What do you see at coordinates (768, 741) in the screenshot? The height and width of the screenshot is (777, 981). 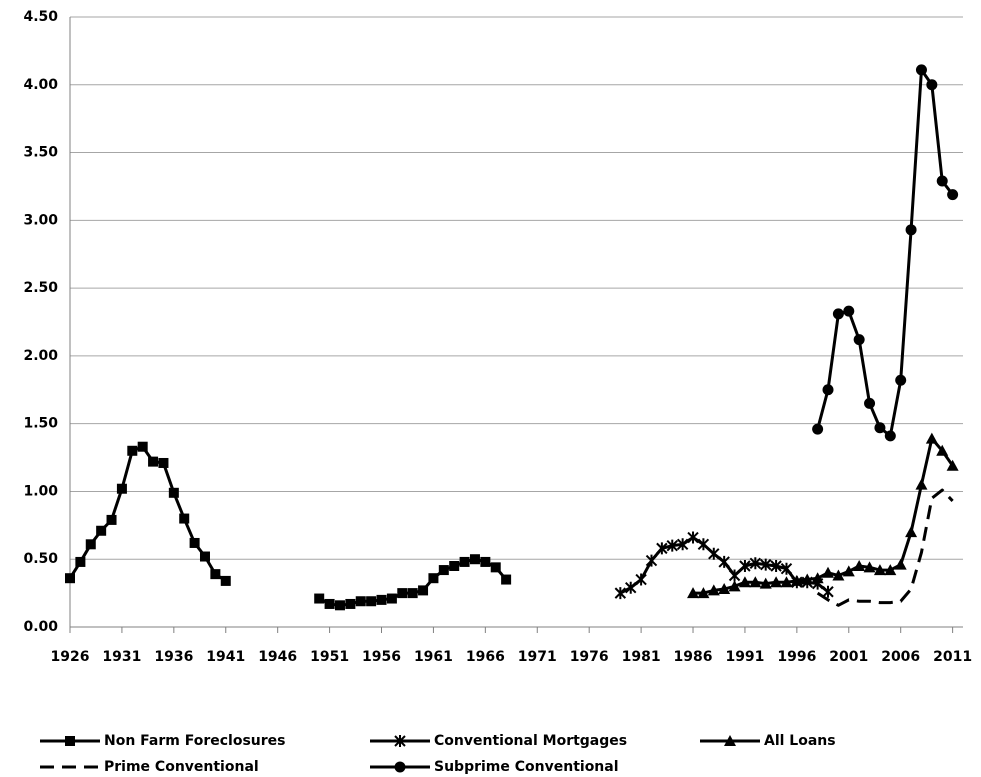 I see `legend-item: All Loans` at bounding box center [768, 741].